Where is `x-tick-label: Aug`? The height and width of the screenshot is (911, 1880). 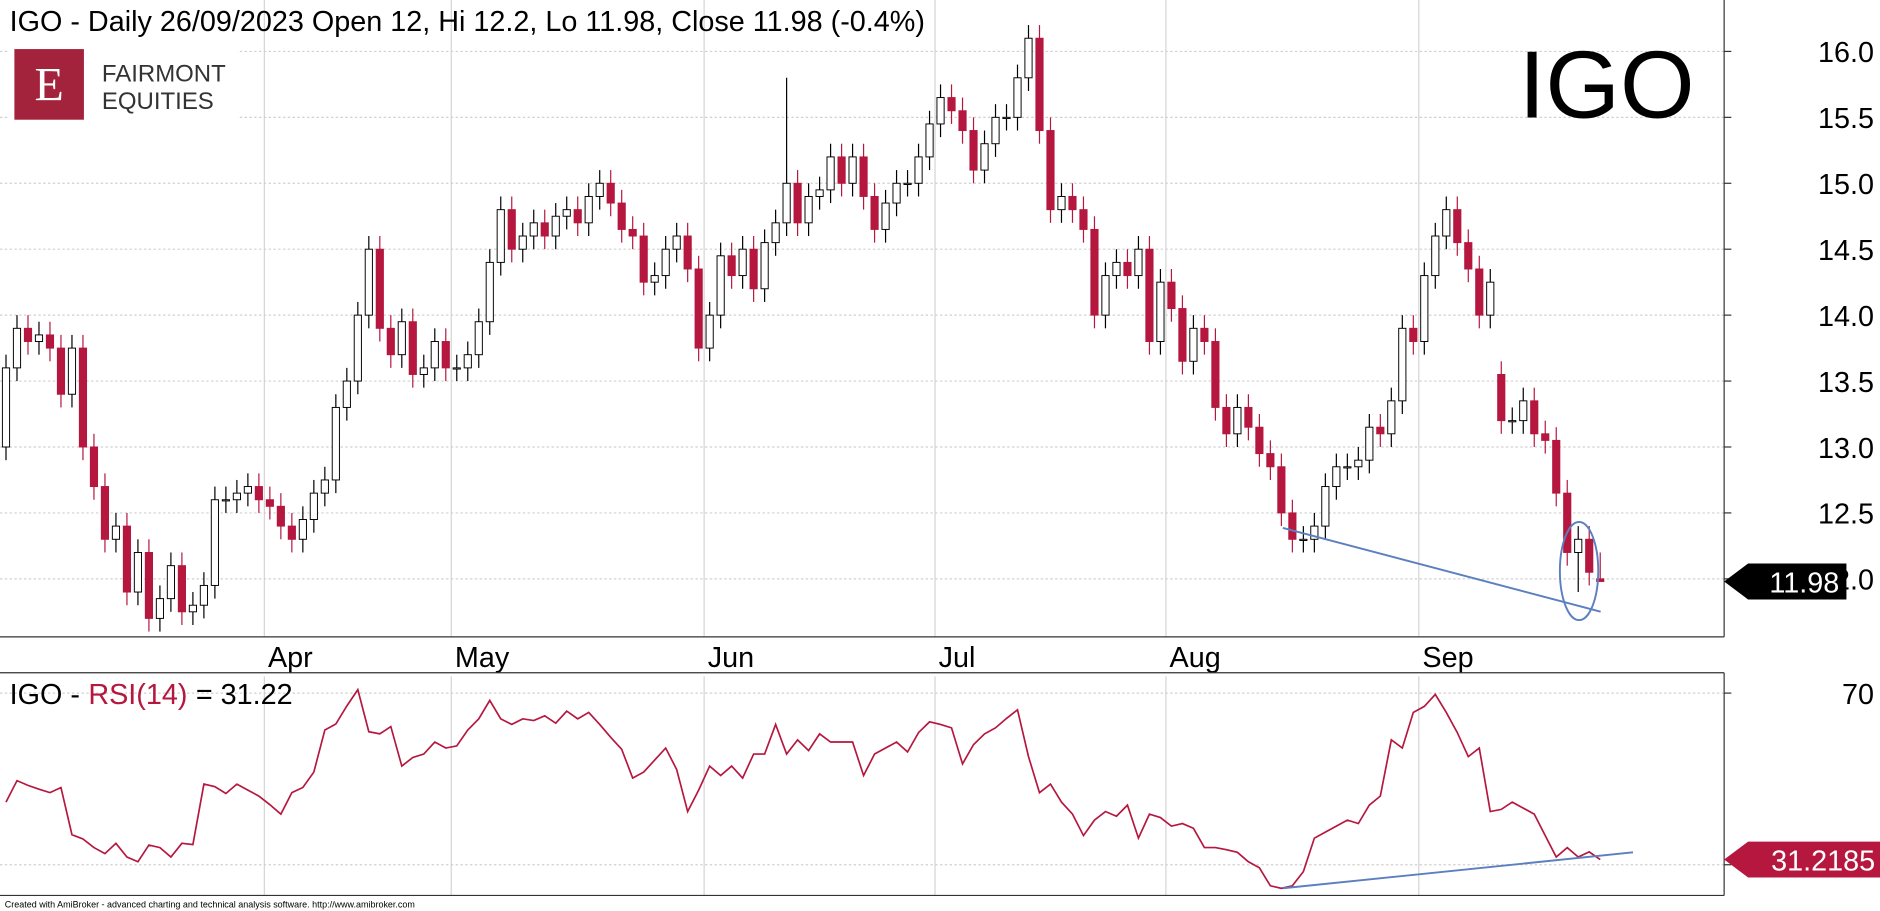
x-tick-label: Aug is located at coordinates (1195, 658).